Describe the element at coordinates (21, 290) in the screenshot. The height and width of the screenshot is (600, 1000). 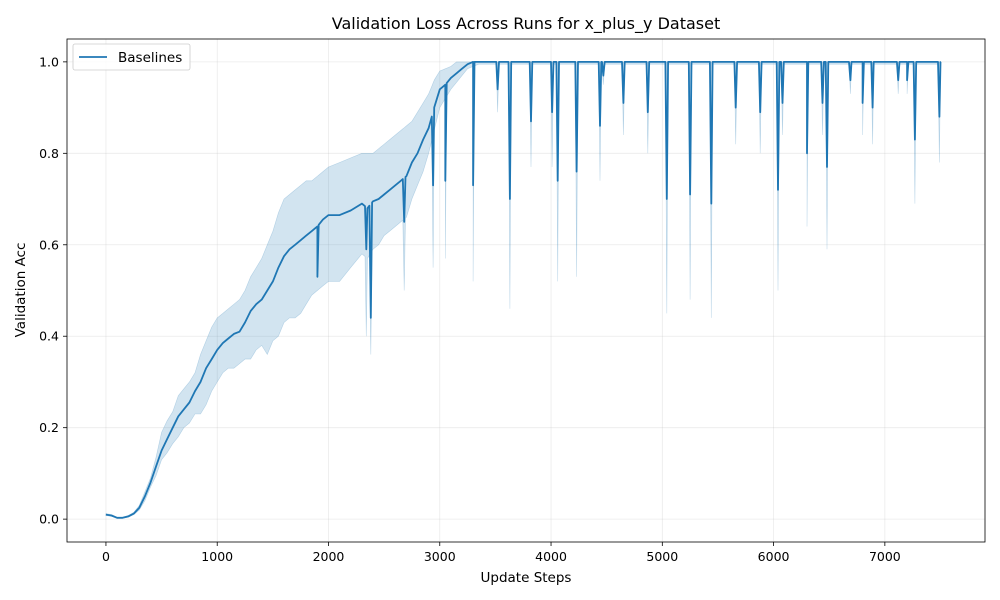
I see `y-axis-label: Validation Acc` at that location.